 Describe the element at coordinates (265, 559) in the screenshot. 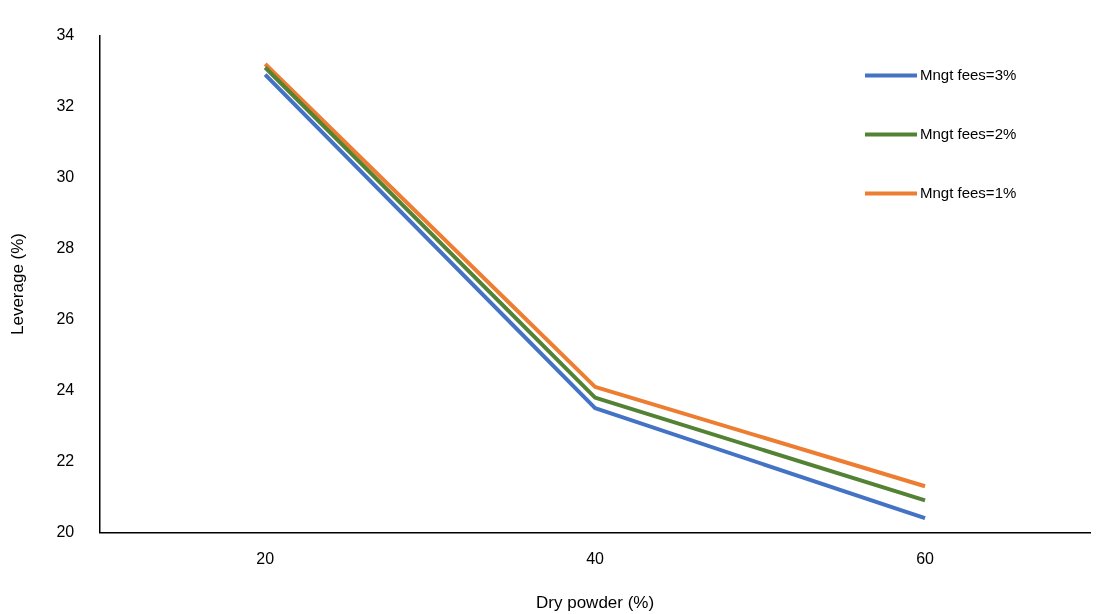

I see `x-tick-label: 20` at that location.